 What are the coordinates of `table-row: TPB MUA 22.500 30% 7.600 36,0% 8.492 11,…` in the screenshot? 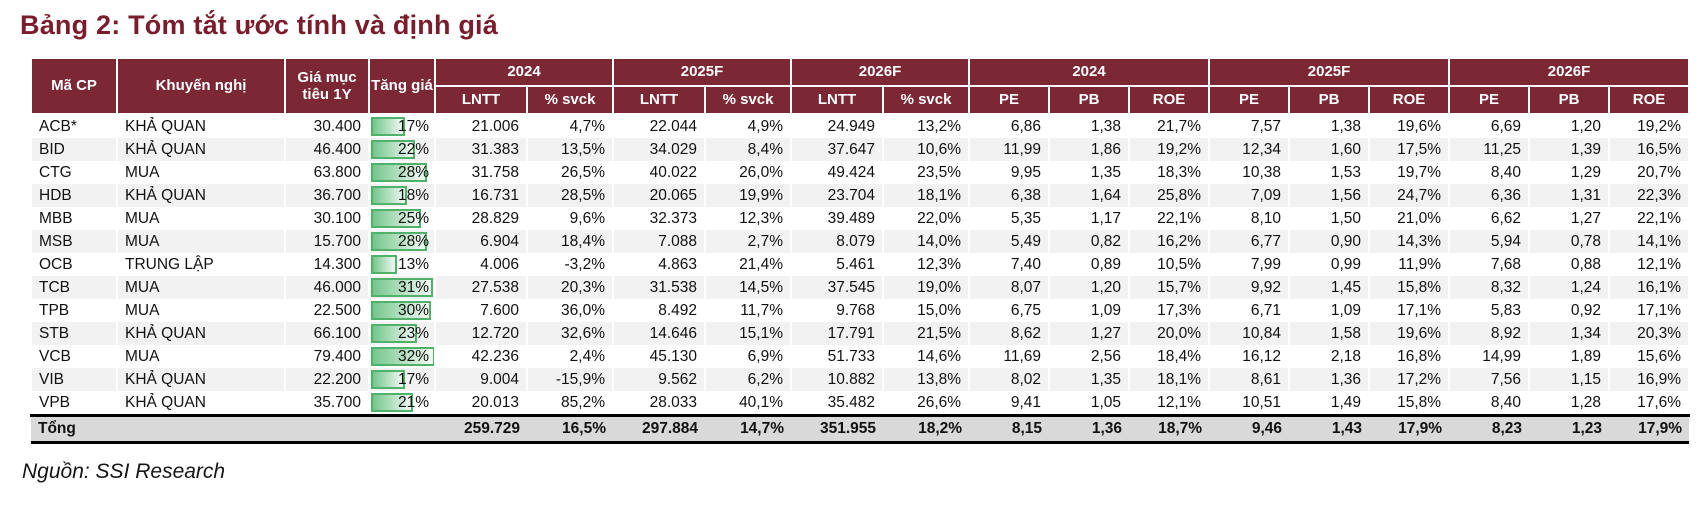 It's located at (860, 310).